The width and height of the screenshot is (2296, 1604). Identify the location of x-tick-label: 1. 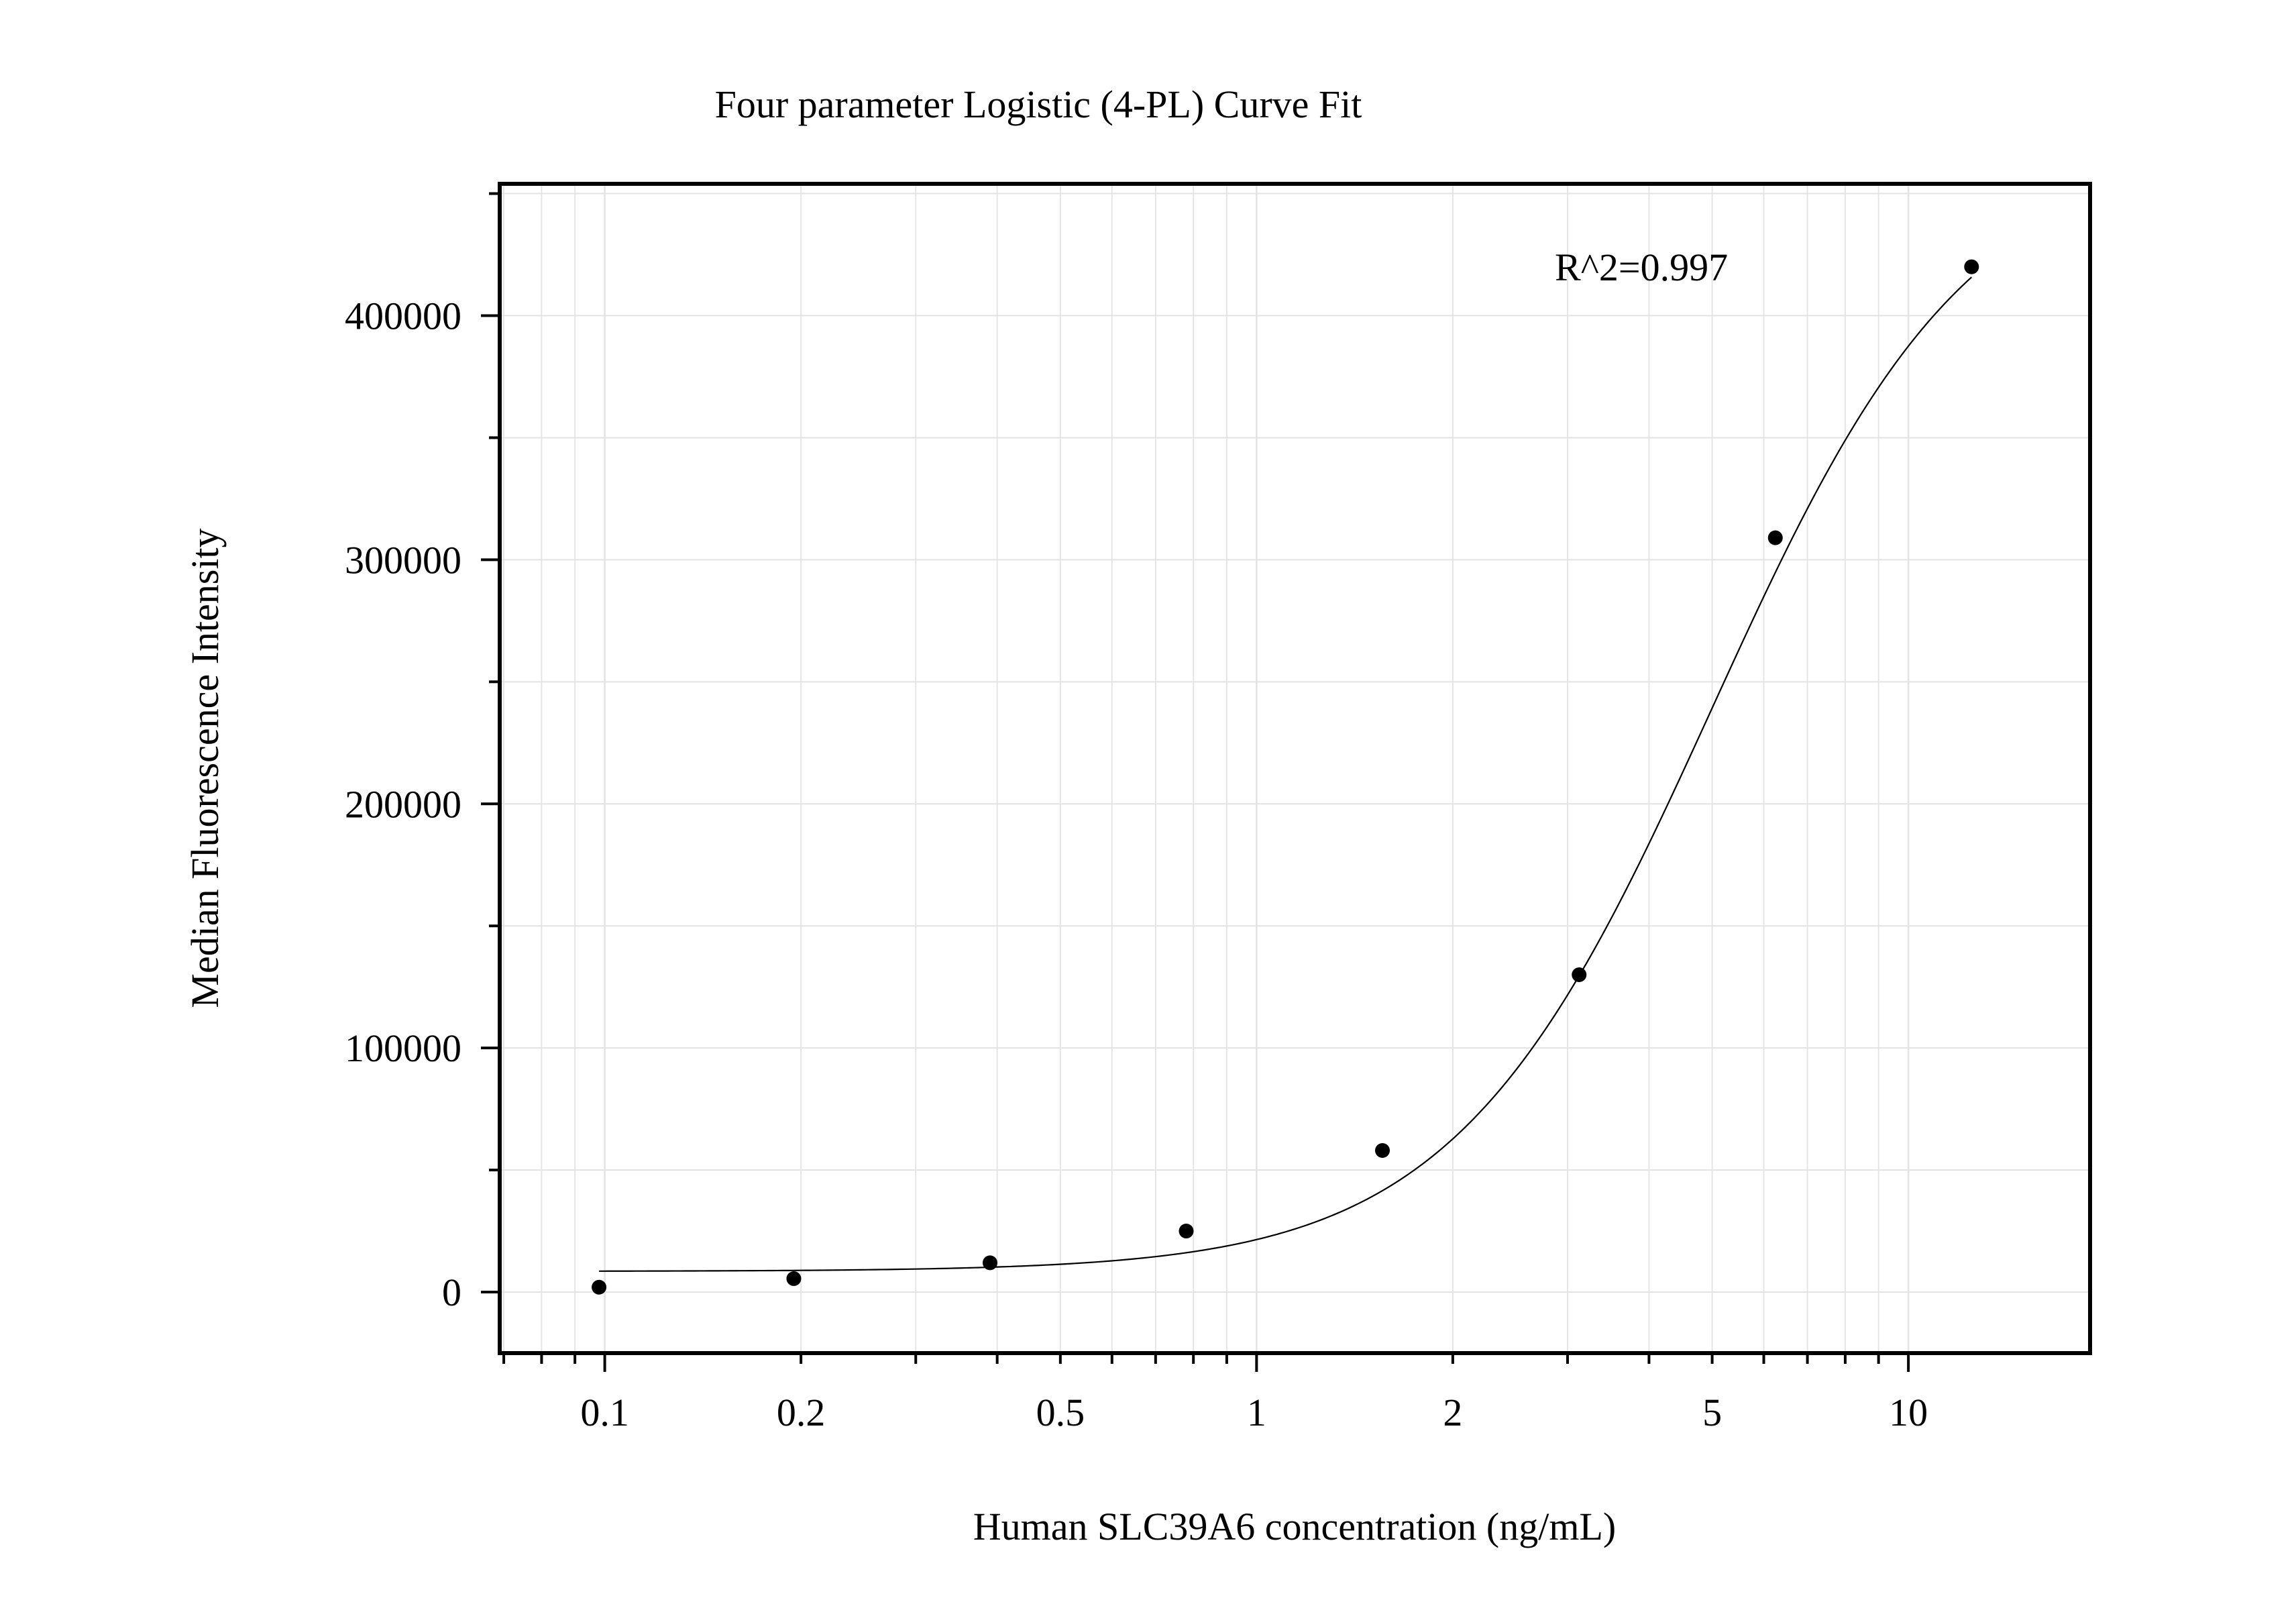
(1256, 1412).